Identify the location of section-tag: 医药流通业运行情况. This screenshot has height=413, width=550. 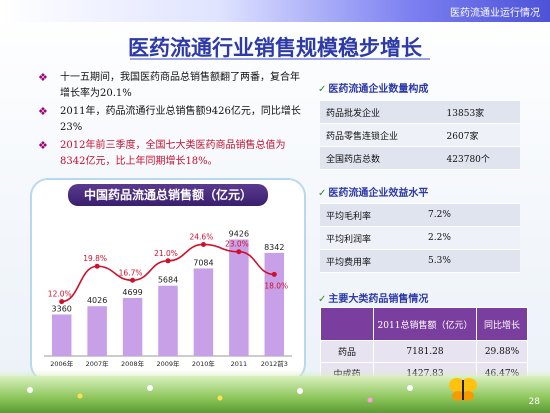
(495, 13).